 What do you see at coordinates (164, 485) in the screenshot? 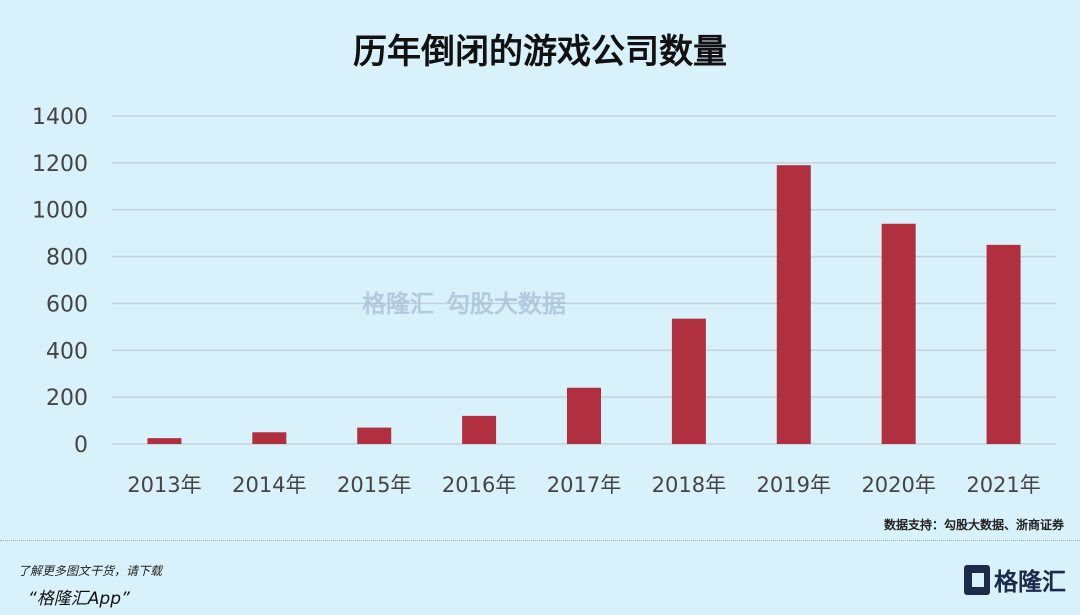
I see `x-tick-label: 2013年` at bounding box center [164, 485].